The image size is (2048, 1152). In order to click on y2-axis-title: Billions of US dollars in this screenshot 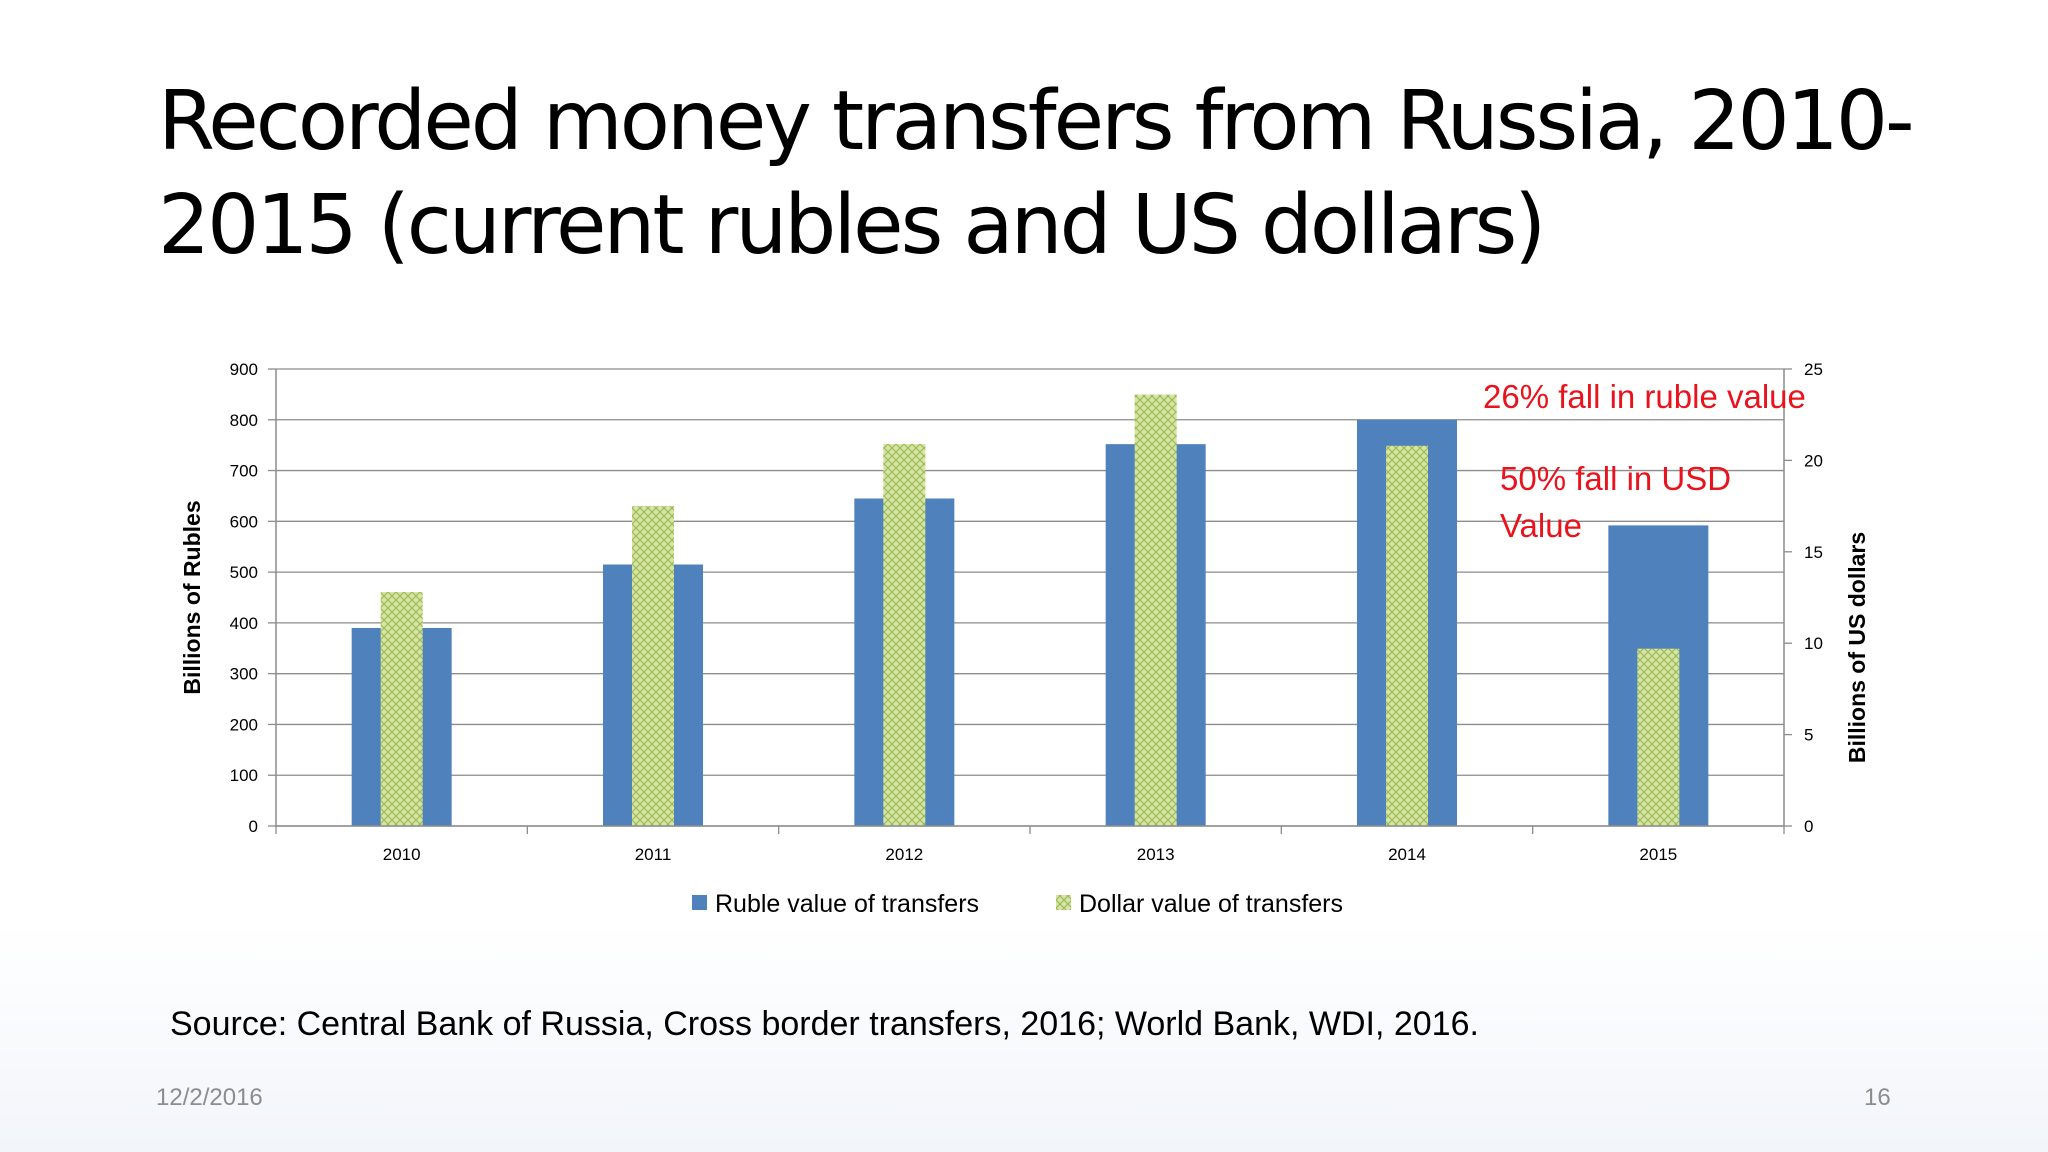, I will do `click(1857, 647)`.